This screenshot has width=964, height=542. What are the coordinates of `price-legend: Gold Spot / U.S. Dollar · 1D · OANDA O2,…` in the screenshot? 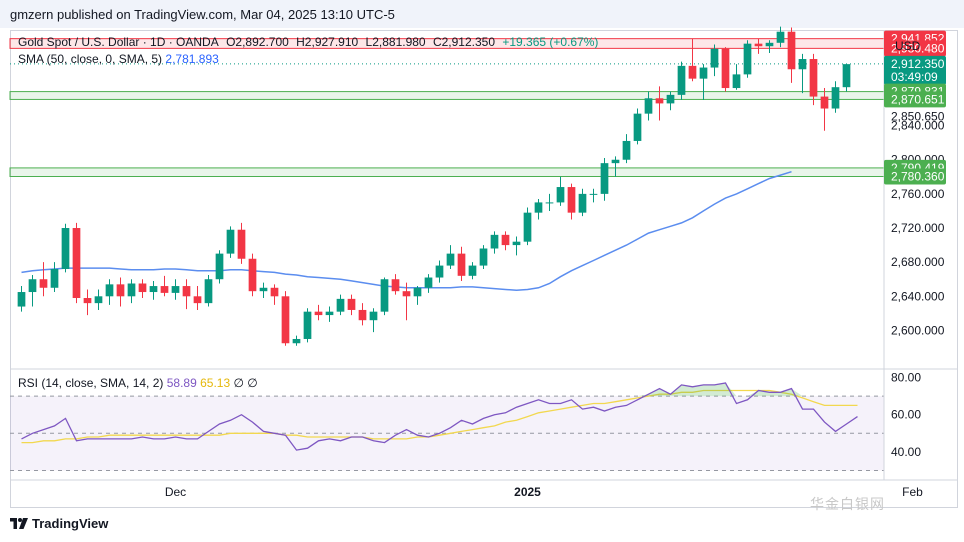 It's located at (310, 42).